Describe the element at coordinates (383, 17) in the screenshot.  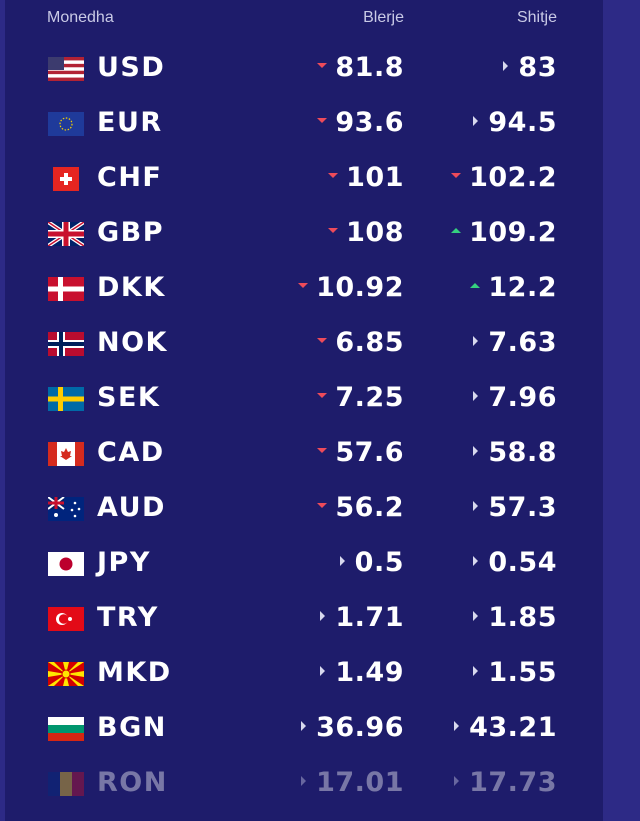
I see `column-header: Blerje` at that location.